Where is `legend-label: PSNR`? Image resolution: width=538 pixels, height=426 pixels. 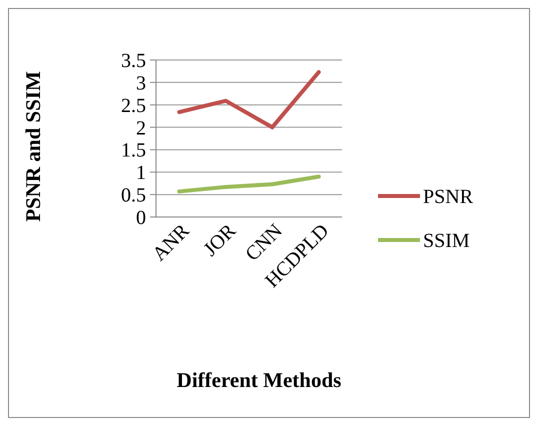
legend-label: PSNR is located at coordinates (448, 197).